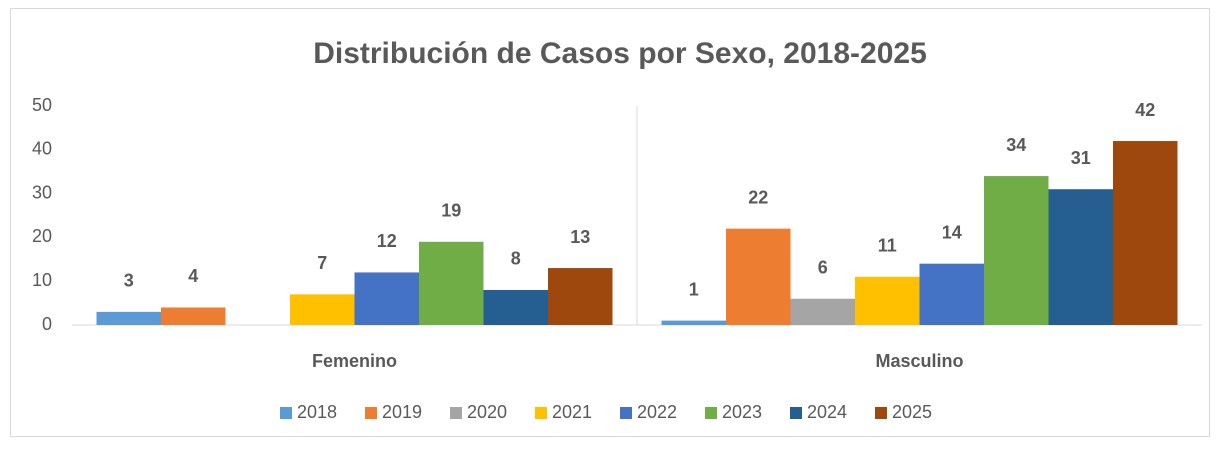  What do you see at coordinates (402, 412) in the screenshot?
I see `legend-label: 2019` at bounding box center [402, 412].